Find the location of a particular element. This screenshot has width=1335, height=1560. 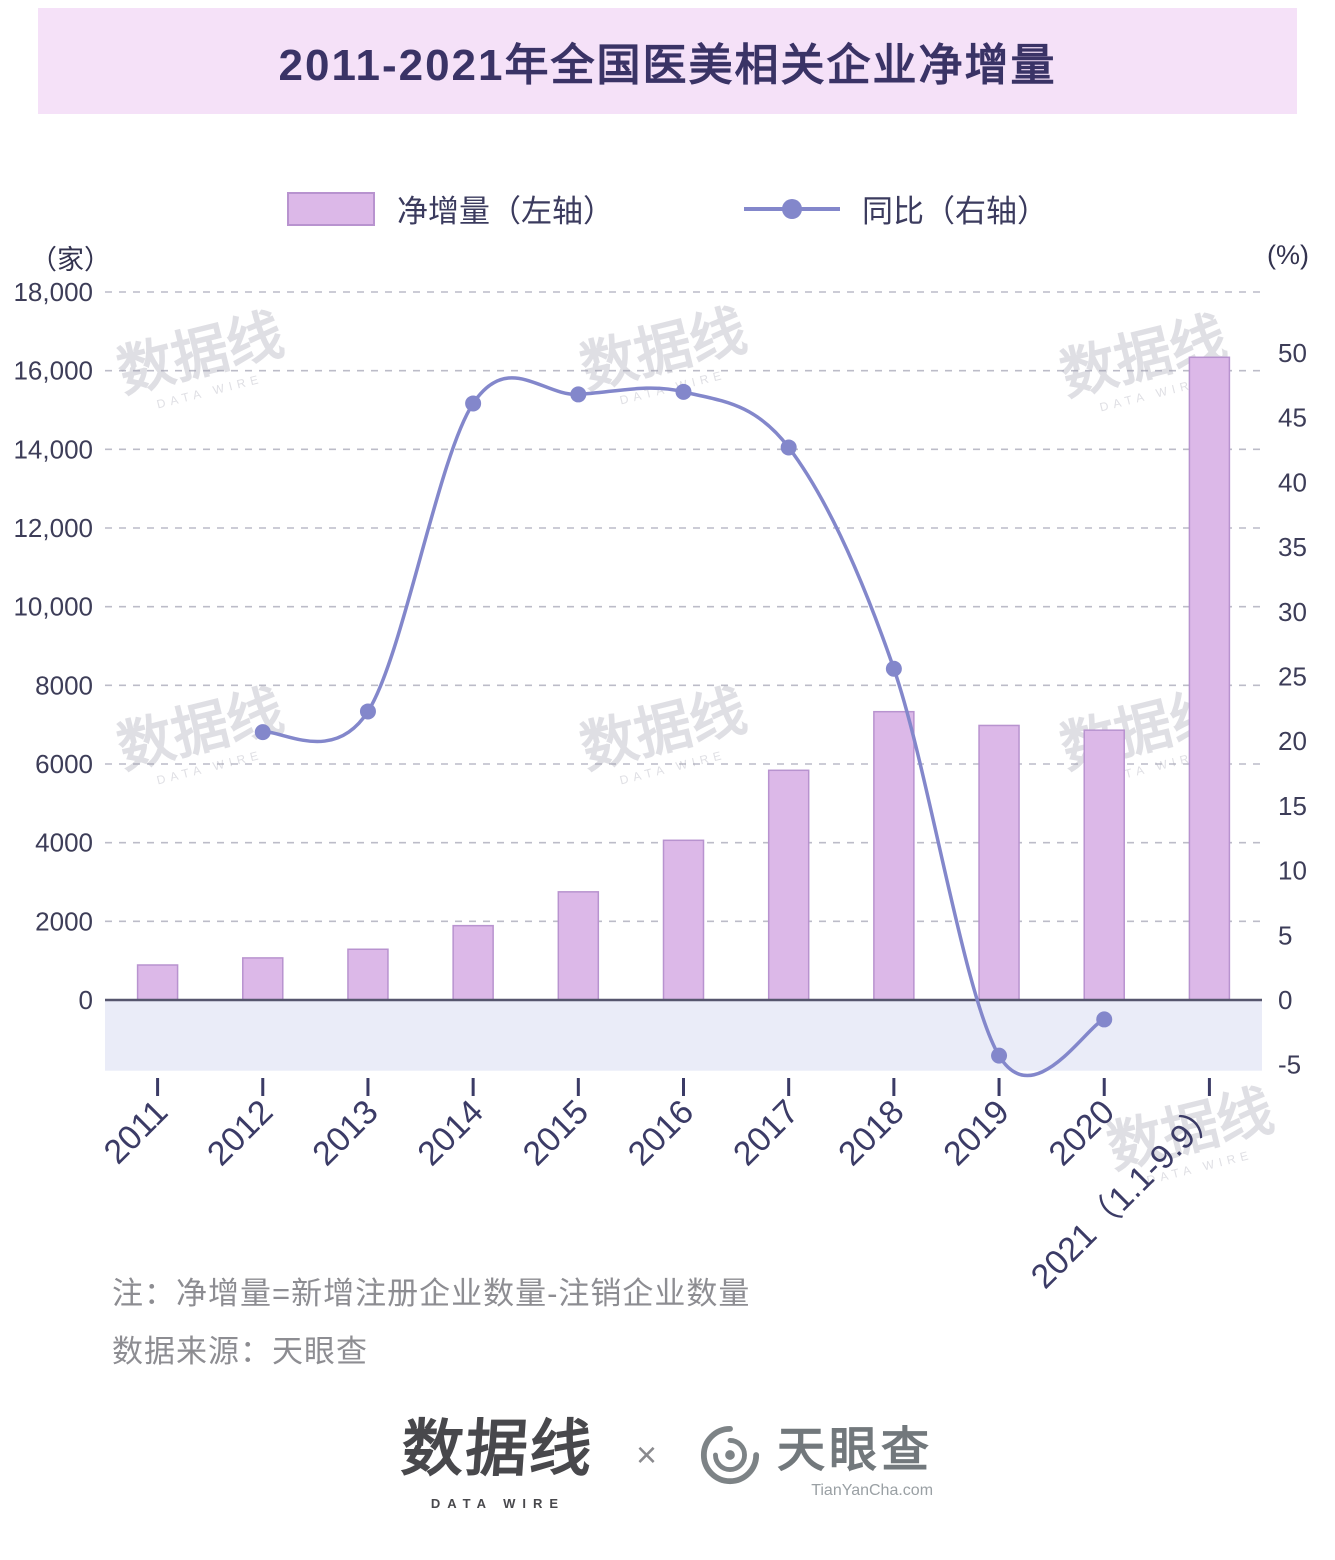

tianyancha-url: TianYanCha.com is located at coordinates (872, 1490).